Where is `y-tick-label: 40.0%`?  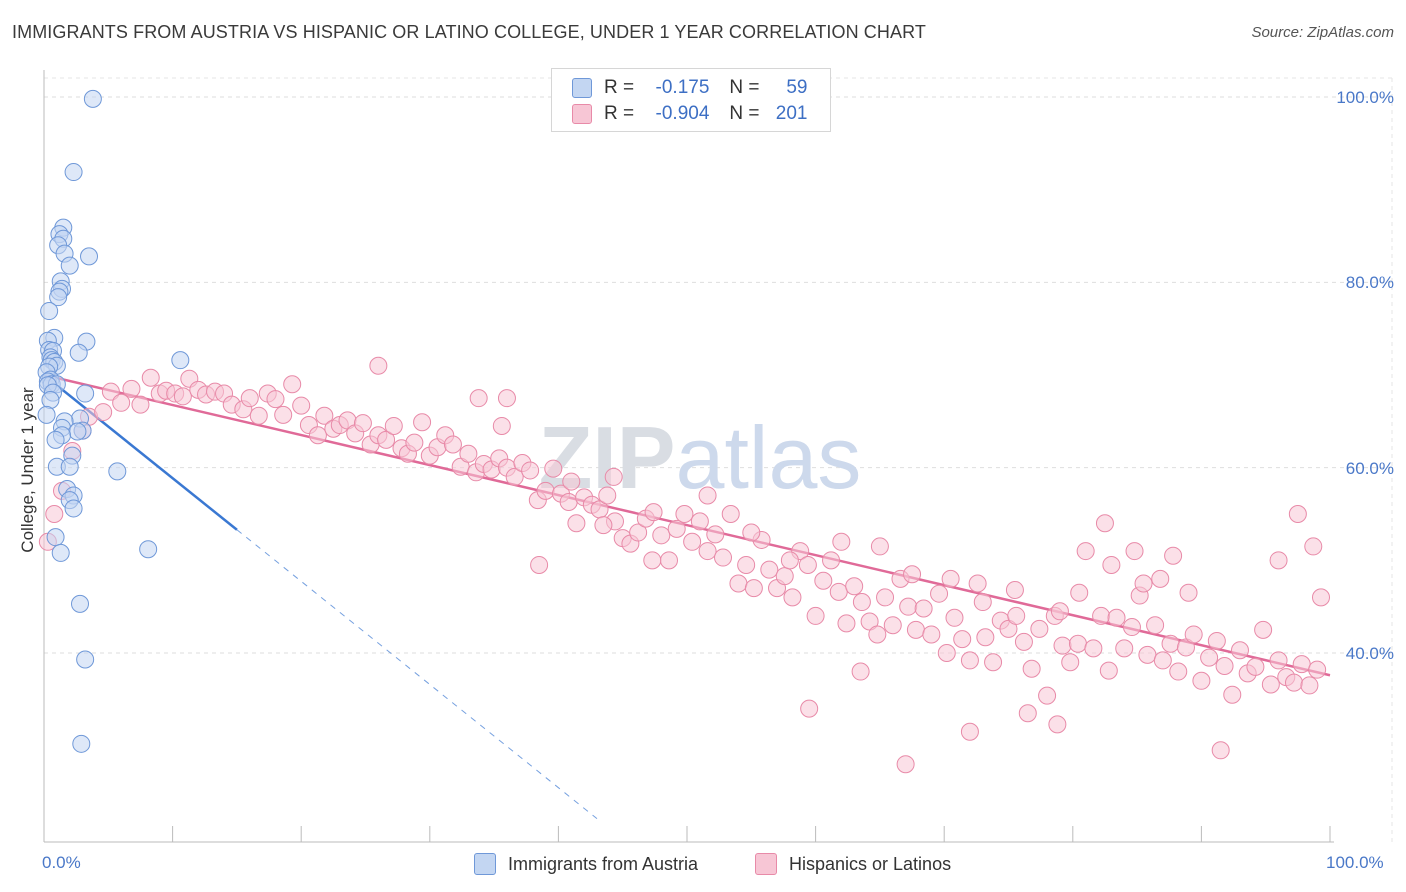
y-tick-label: 40.0% is located at coordinates (1369, 653).